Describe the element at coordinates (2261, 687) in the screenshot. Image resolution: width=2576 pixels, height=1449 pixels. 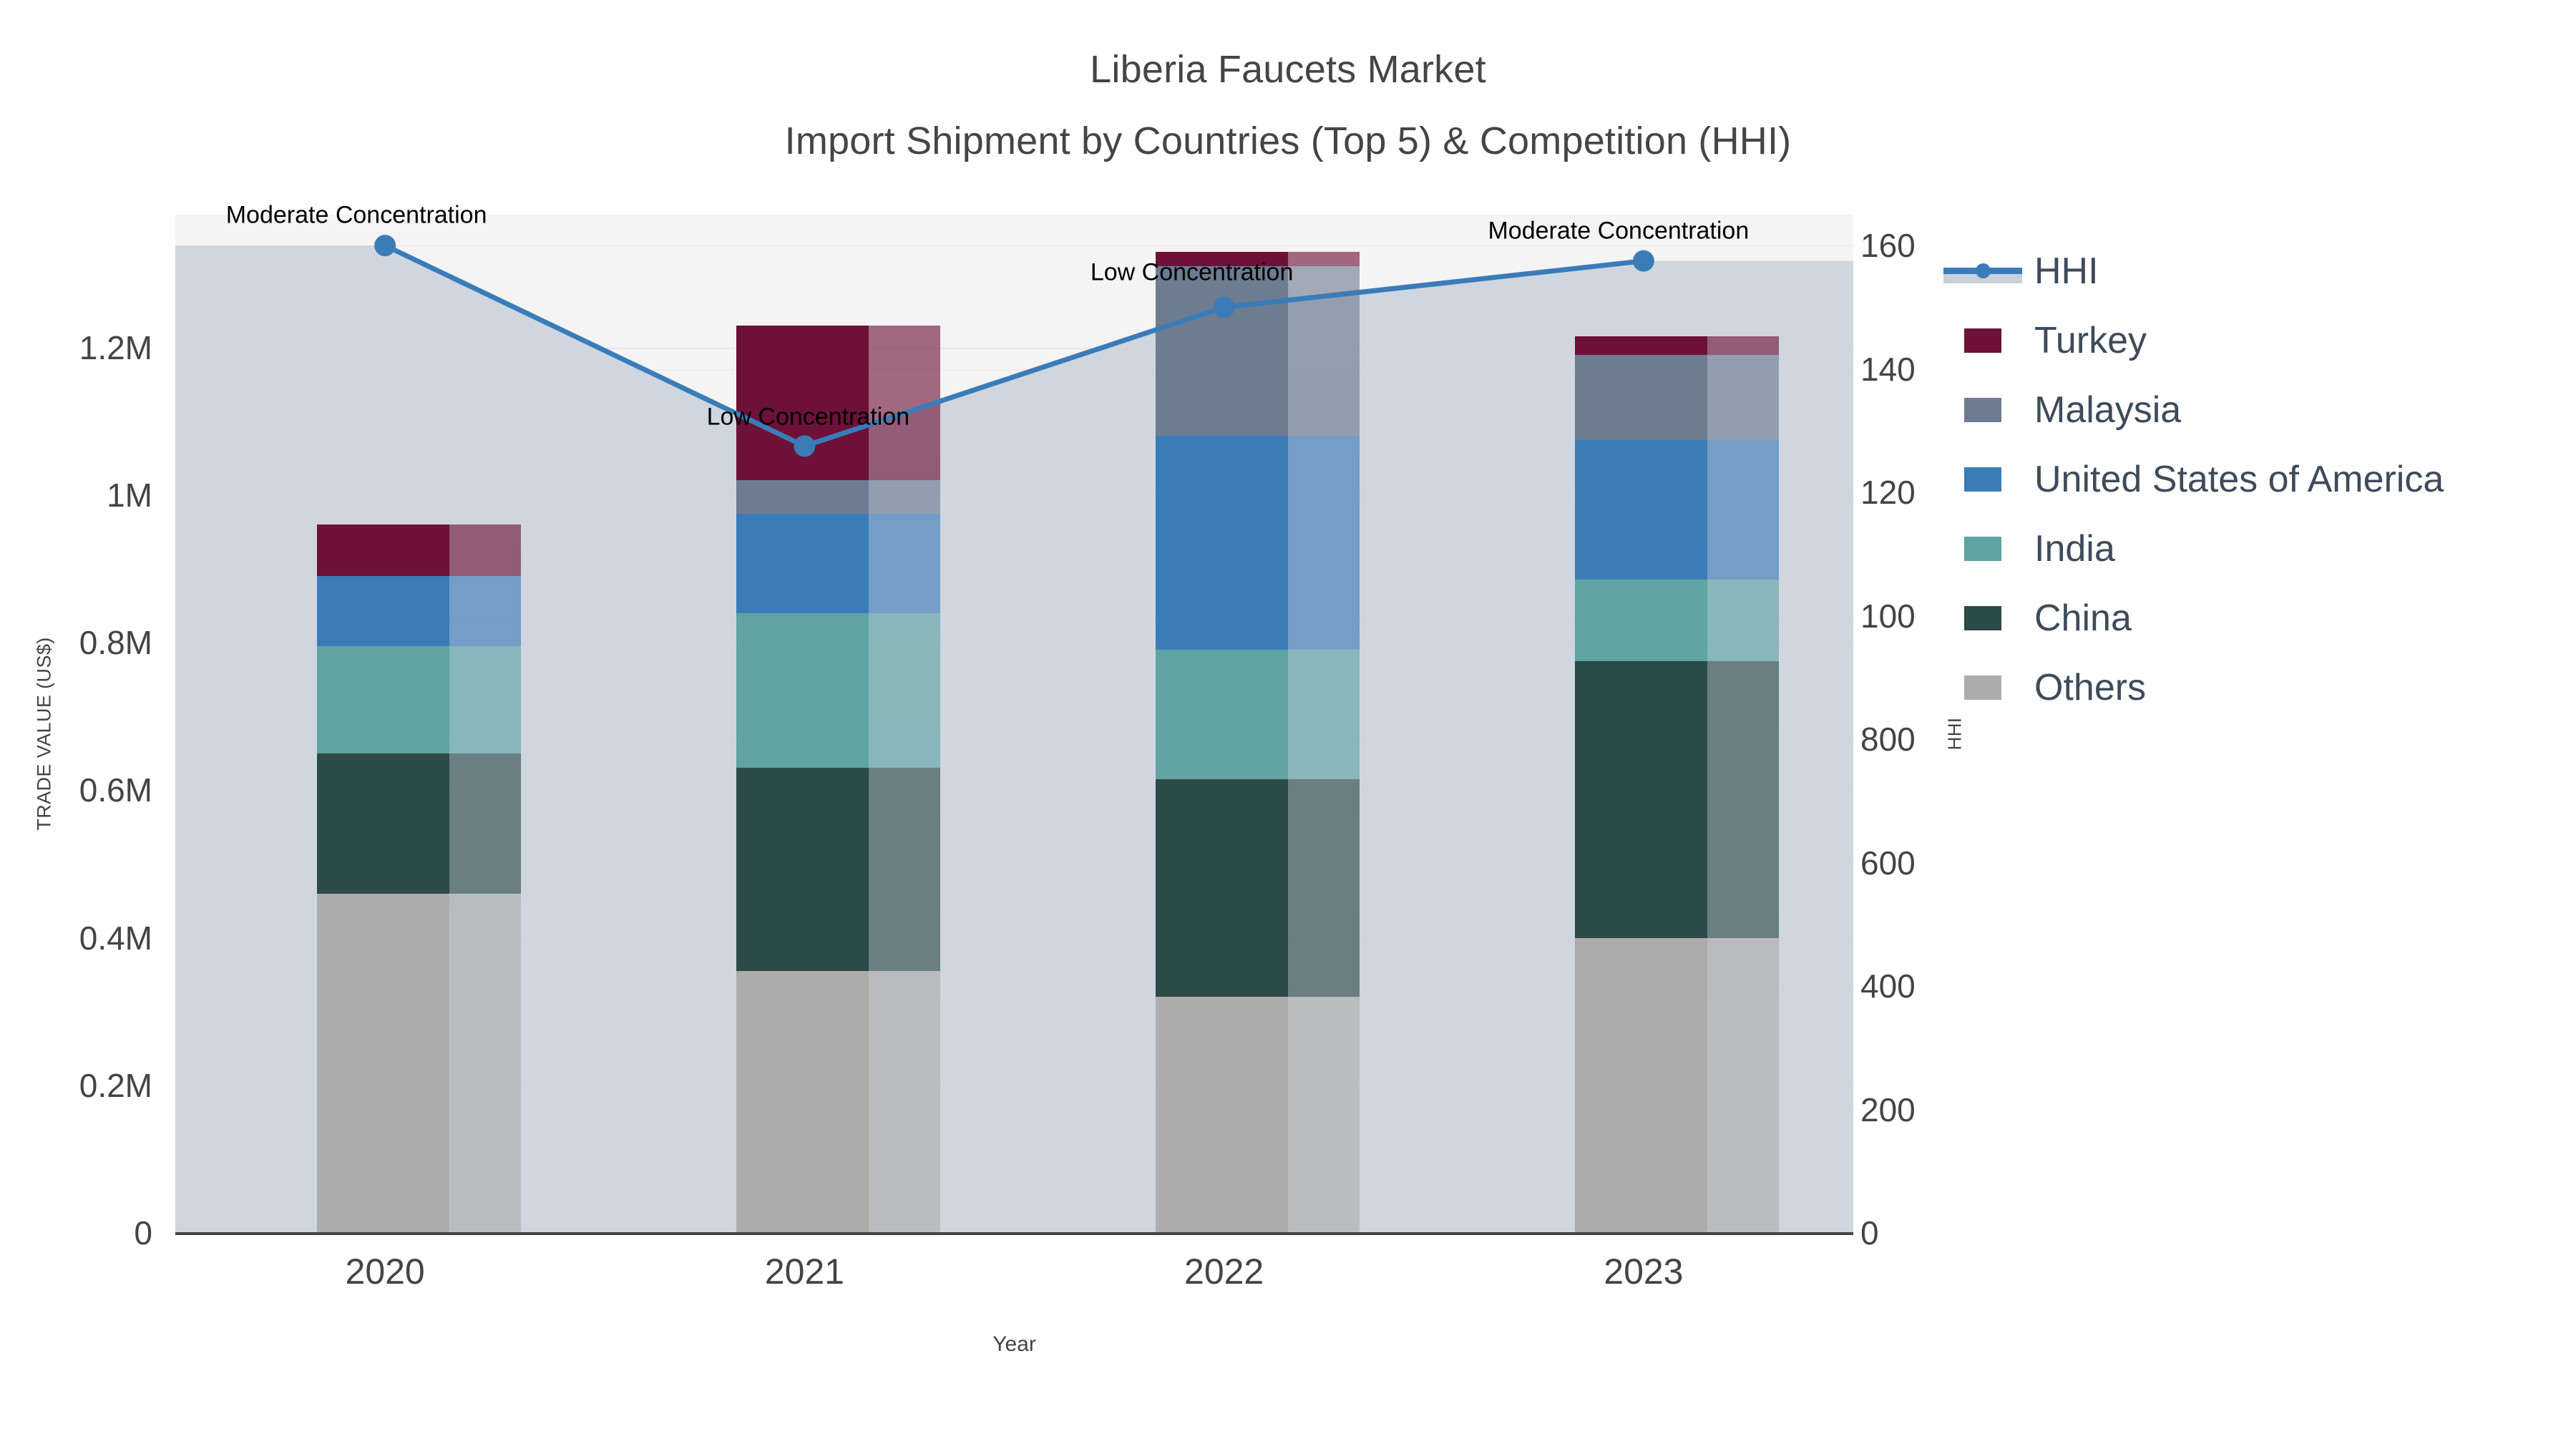
I see `legend-item: Others` at that location.